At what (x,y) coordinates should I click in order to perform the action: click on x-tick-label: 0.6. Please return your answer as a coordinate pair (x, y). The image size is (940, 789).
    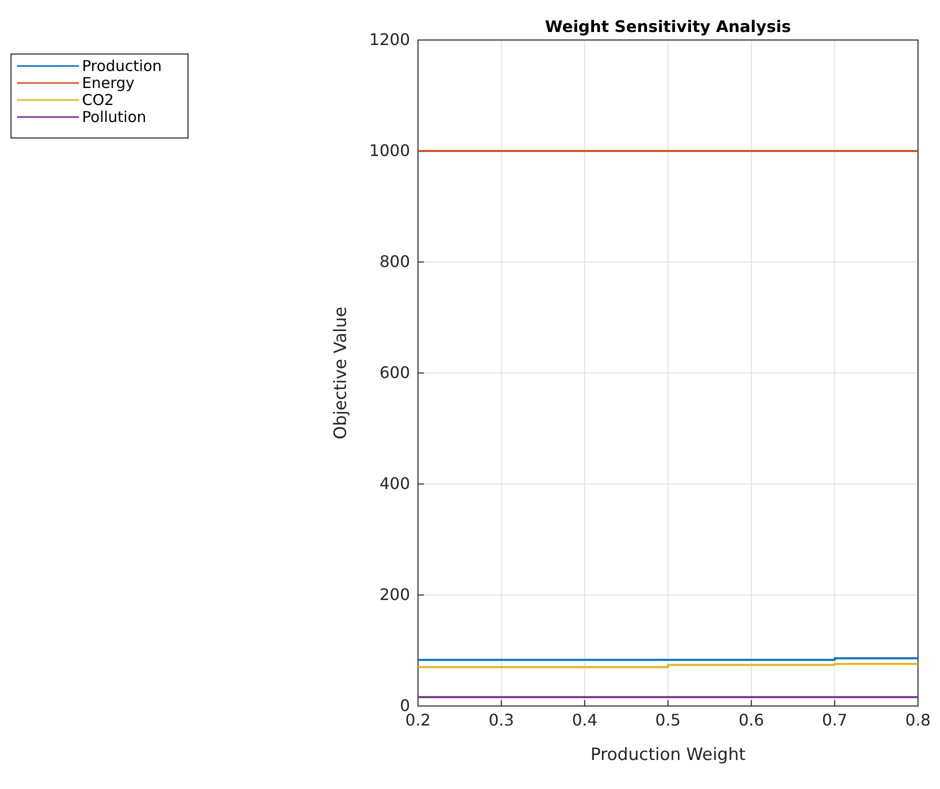
    Looking at the image, I should click on (751, 720).